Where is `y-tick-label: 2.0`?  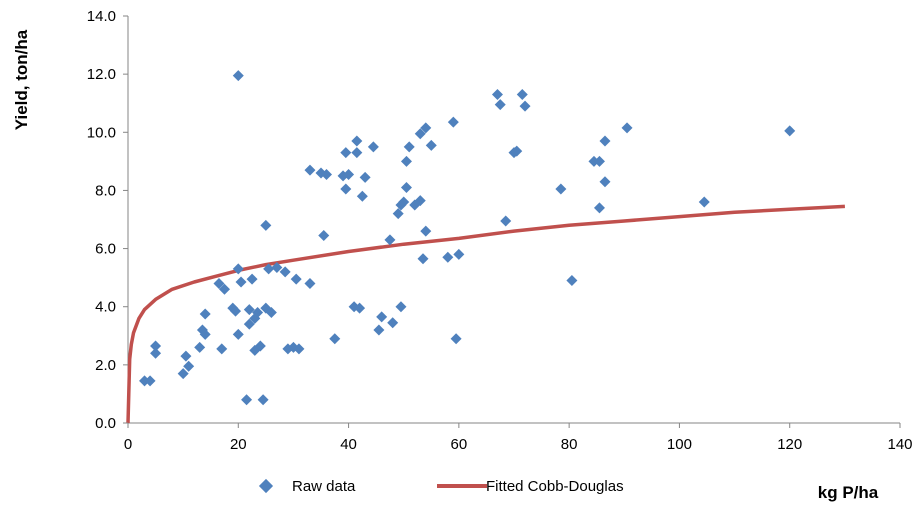
y-tick-label: 2.0 is located at coordinates (105, 365).